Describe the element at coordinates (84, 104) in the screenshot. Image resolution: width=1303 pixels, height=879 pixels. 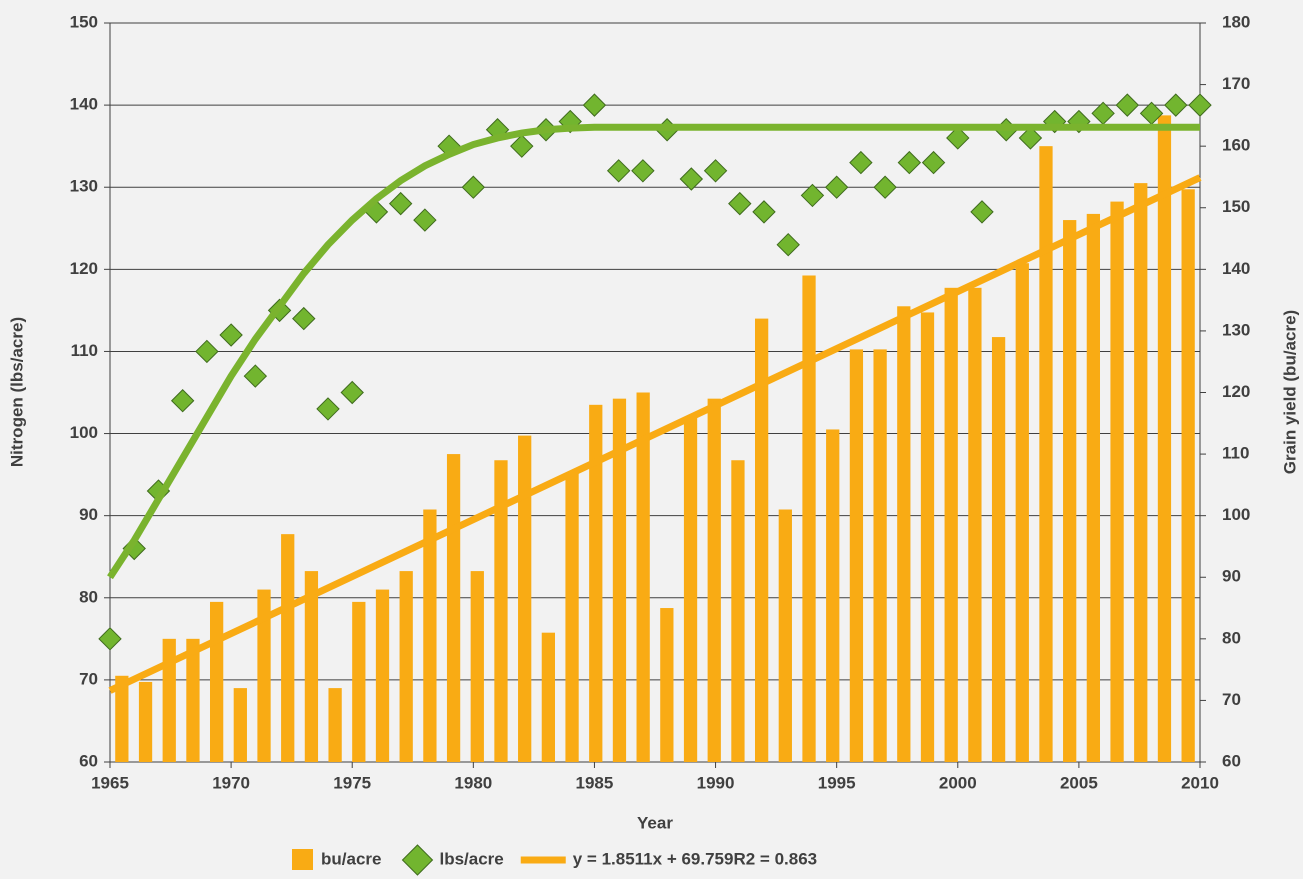
I see `y-tick-label: 140` at that location.